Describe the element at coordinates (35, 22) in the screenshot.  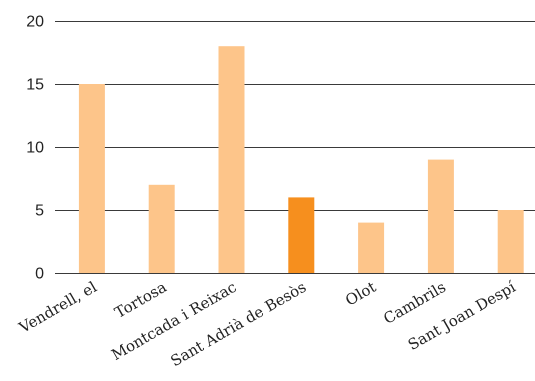
I see `y-tick-label: 20` at that location.